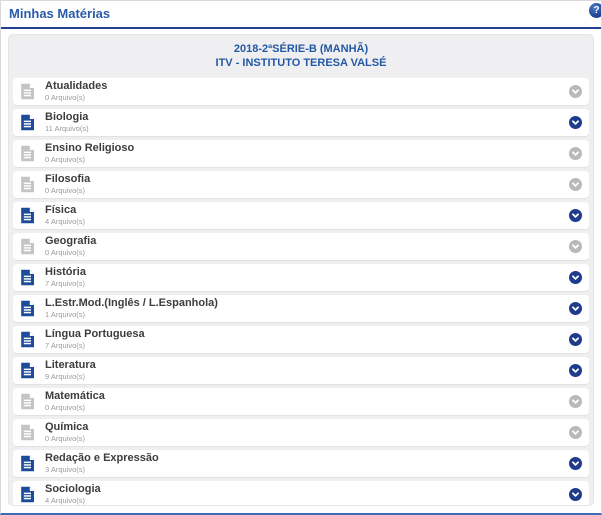 Image resolution: width=602 pixels, height=515 pixels. I want to click on subject-name: Redação e Expressão, so click(102, 457).